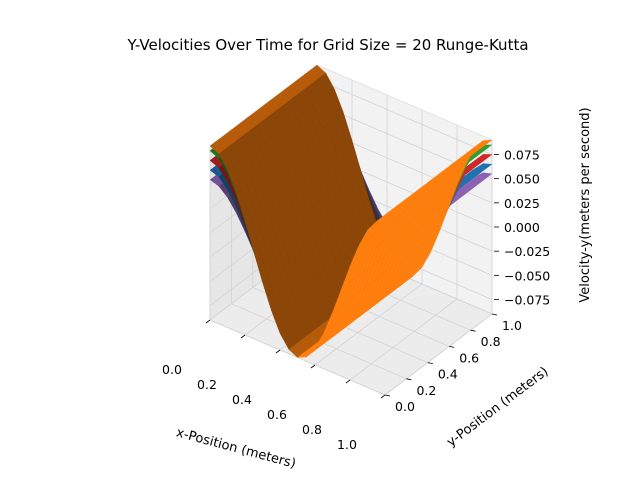 Image resolution: width=640 pixels, height=480 pixels. Describe the element at coordinates (347, 444) in the screenshot. I see `x-tick-label: 1.0` at that location.